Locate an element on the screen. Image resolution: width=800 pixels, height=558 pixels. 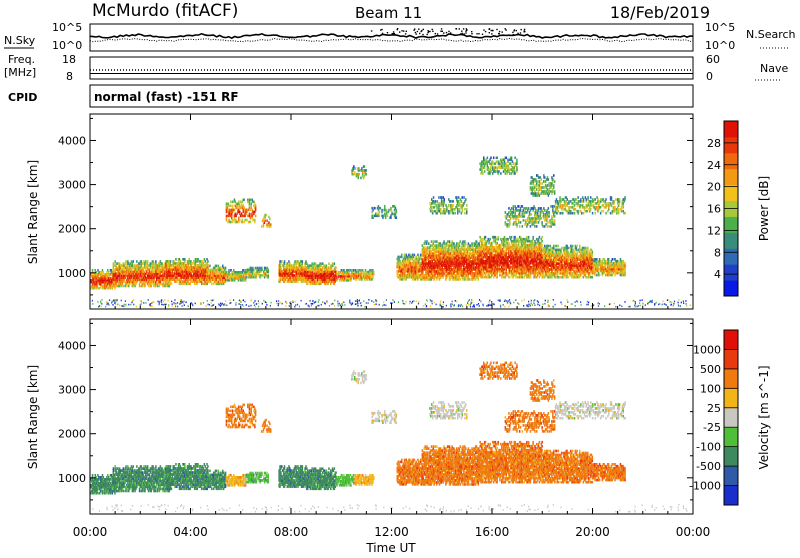
date-title: 18/Feb/2019 is located at coordinates (660, 12).